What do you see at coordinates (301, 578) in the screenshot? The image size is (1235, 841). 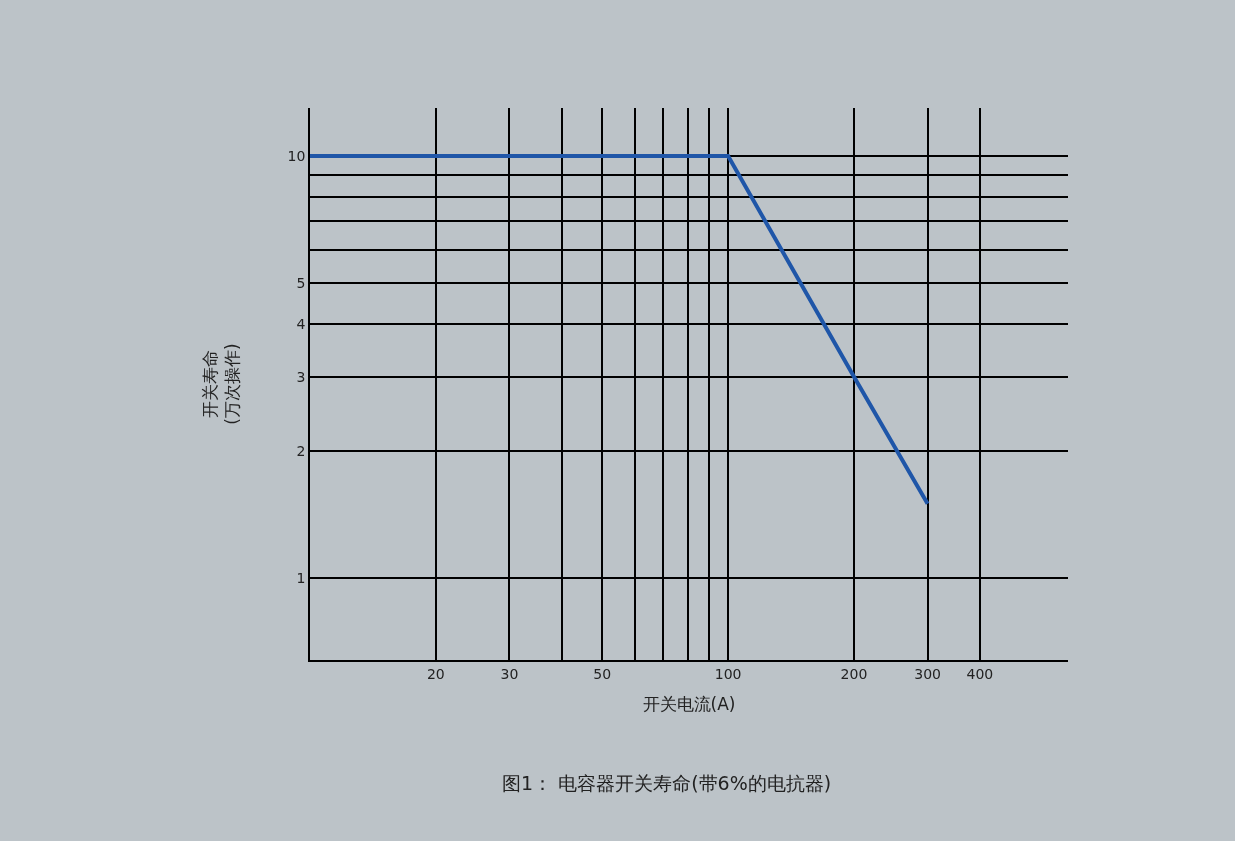 I see `y-tick-label: 1` at bounding box center [301, 578].